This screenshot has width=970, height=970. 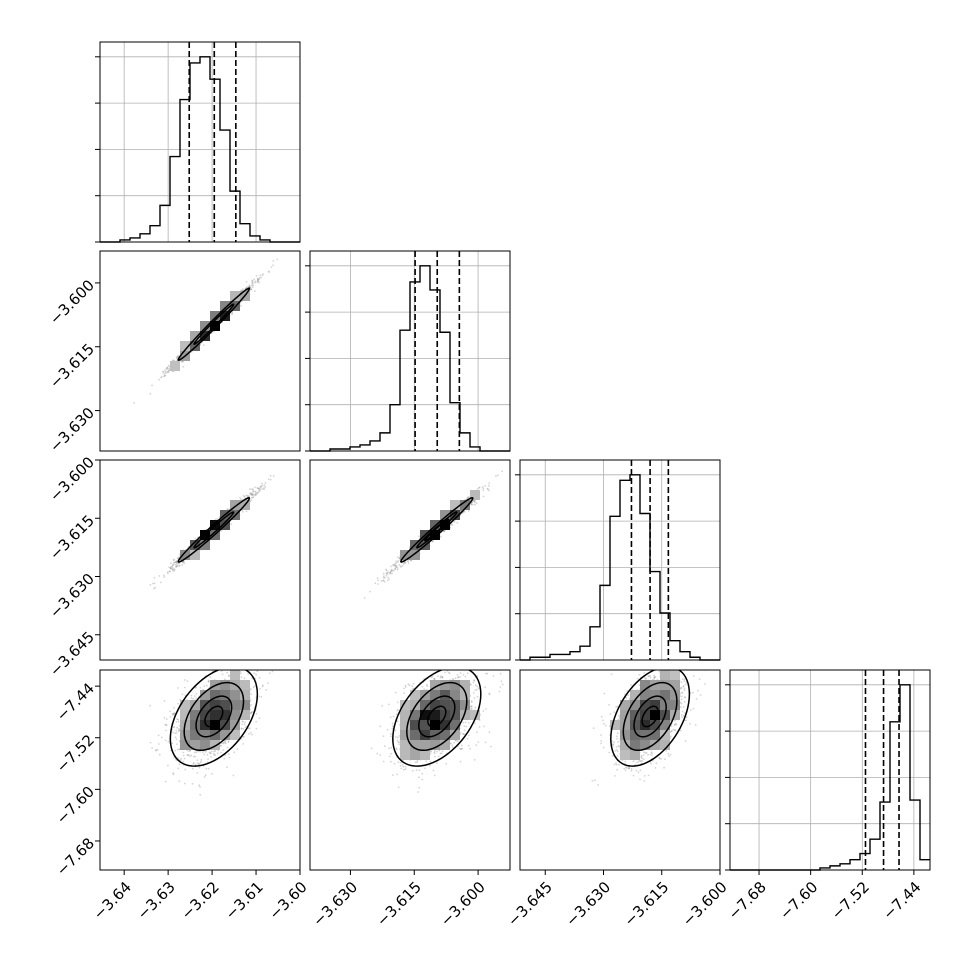 I want to click on panel-background, so click(x=200, y=142).